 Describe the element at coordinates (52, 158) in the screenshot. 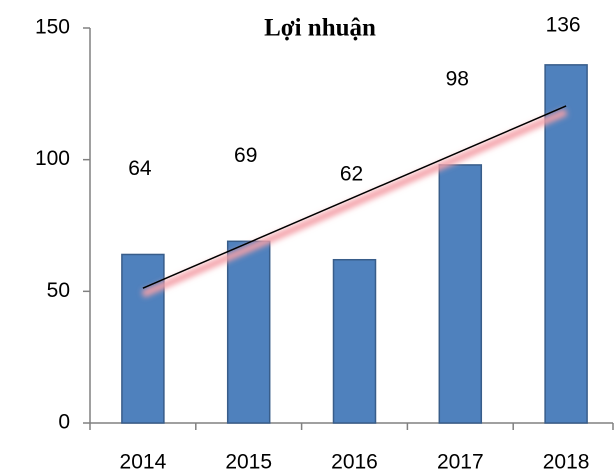

I see `y-tick-label: 100` at that location.